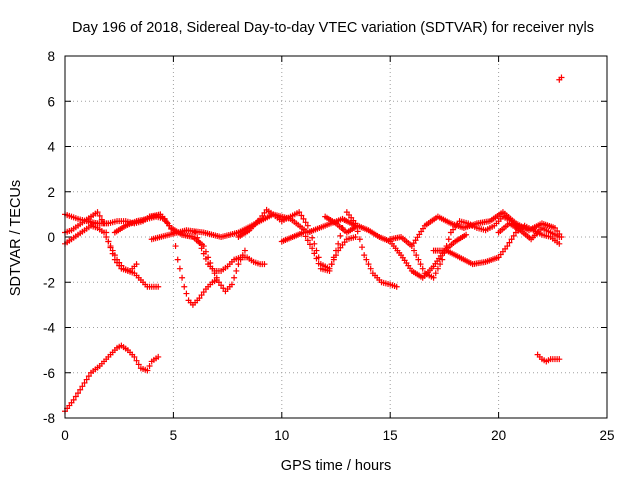 Image resolution: width=640 pixels, height=480 pixels. Describe the element at coordinates (51, 147) in the screenshot. I see `y-tick-label: 4` at that location.